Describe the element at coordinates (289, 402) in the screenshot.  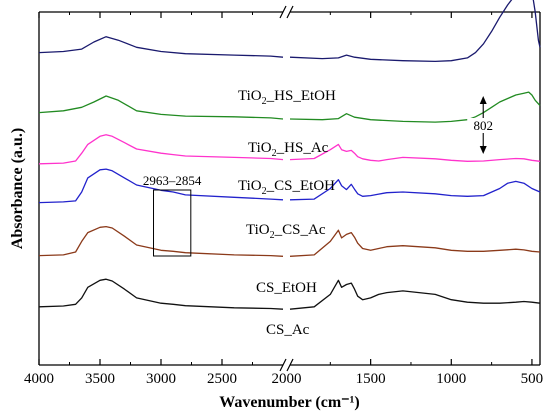
I see `x-axis-title: Wavenumber (cm⁻¹)` at that location.